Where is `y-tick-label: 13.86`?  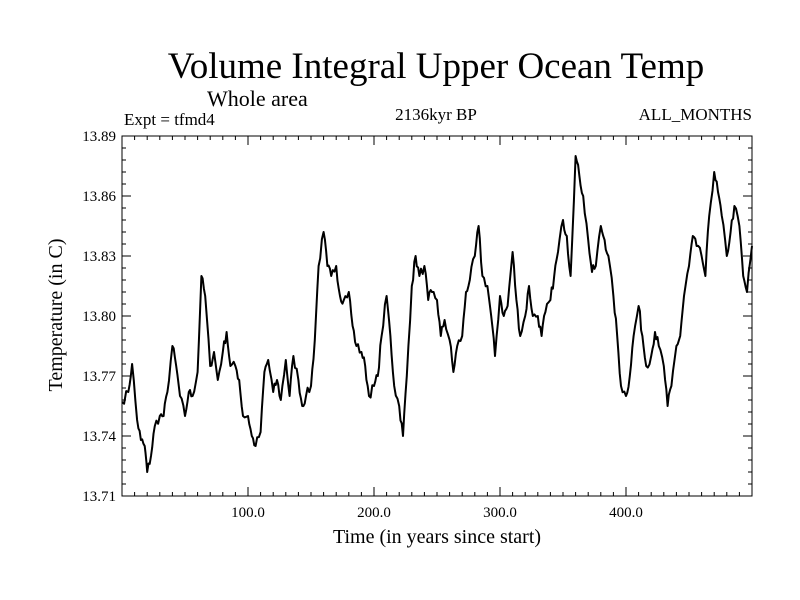 y-tick-label: 13.86 is located at coordinates (99, 197).